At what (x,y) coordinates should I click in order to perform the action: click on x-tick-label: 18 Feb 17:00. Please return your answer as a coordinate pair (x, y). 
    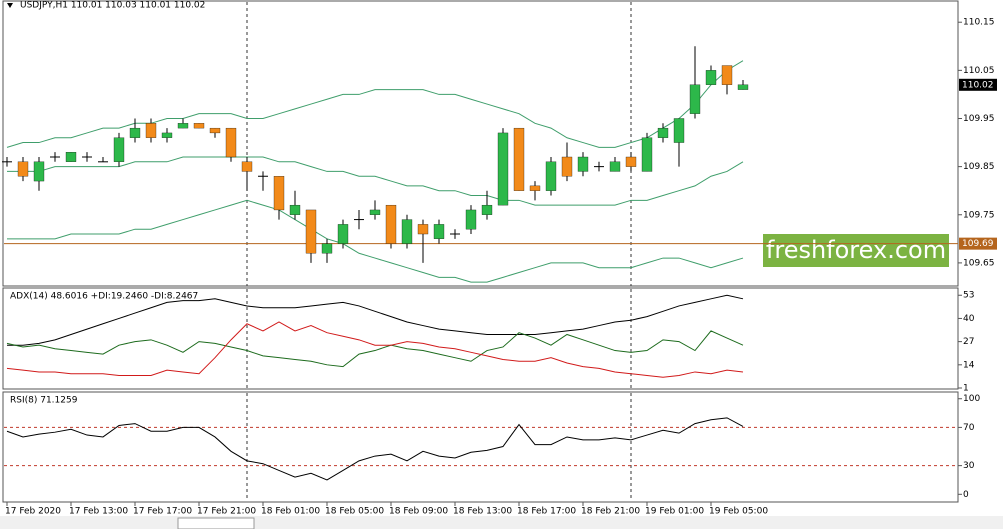
    Looking at the image, I should click on (546, 512).